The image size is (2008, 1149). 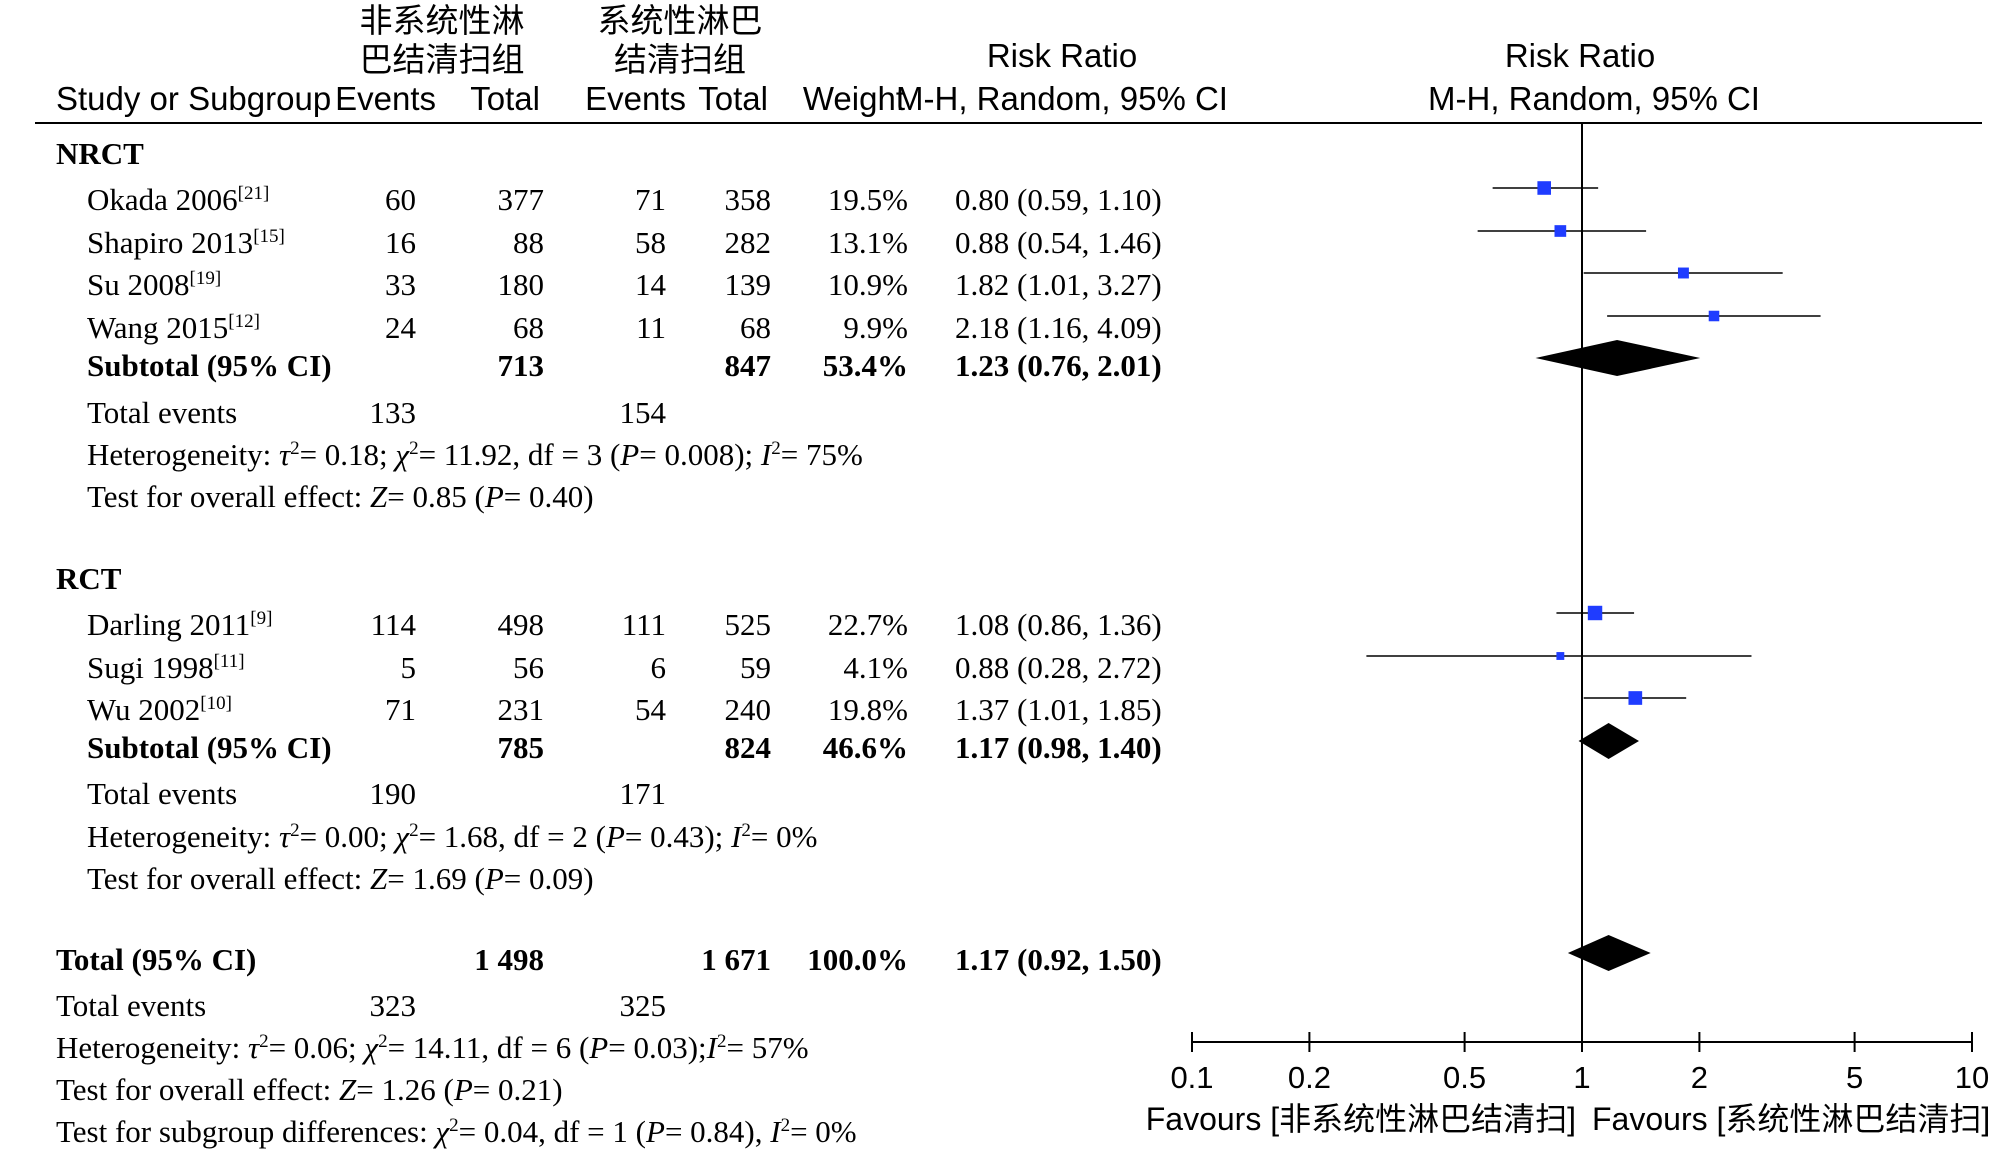 What do you see at coordinates (865, 365) in the screenshot?
I see `subtotal-weight: 53.4%` at bounding box center [865, 365].